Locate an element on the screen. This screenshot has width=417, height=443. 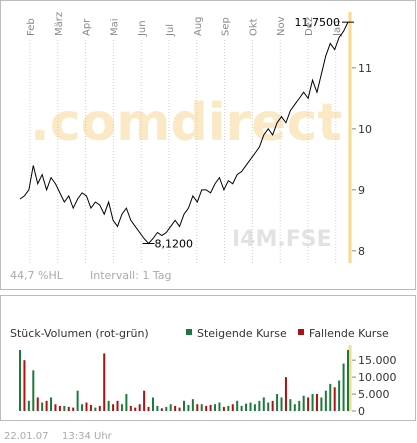
y-tick-label: 0 is located at coordinates (361, 411).